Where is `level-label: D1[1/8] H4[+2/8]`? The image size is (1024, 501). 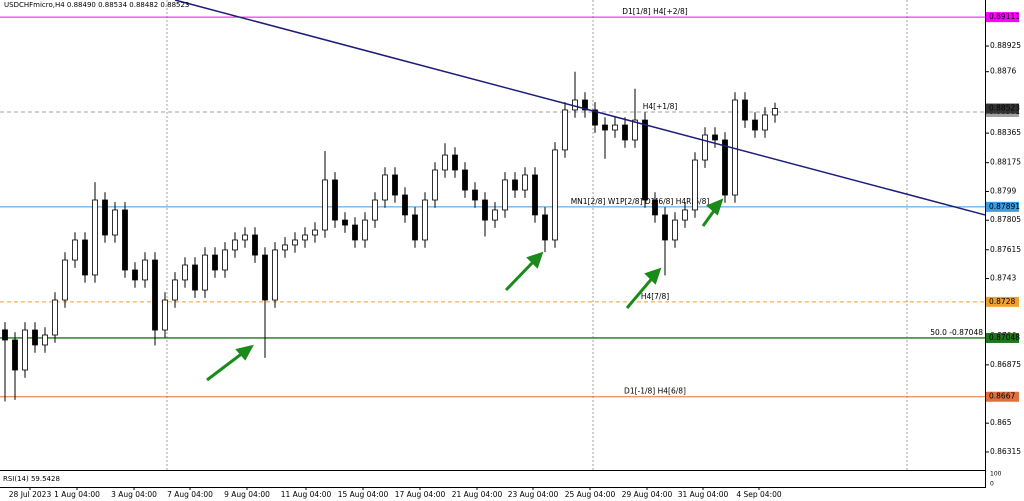 level-label: D1[1/8] H4[+2/8] is located at coordinates (655, 11).